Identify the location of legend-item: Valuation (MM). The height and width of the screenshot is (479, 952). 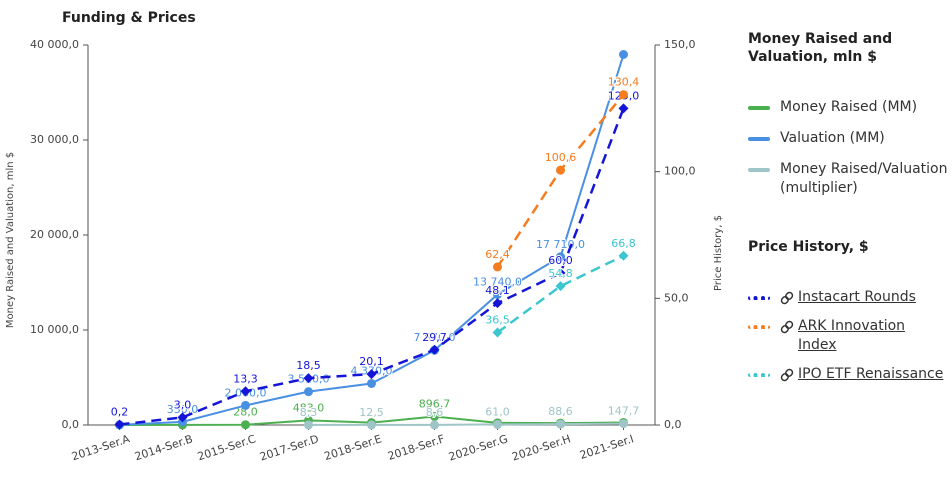
(848, 138).